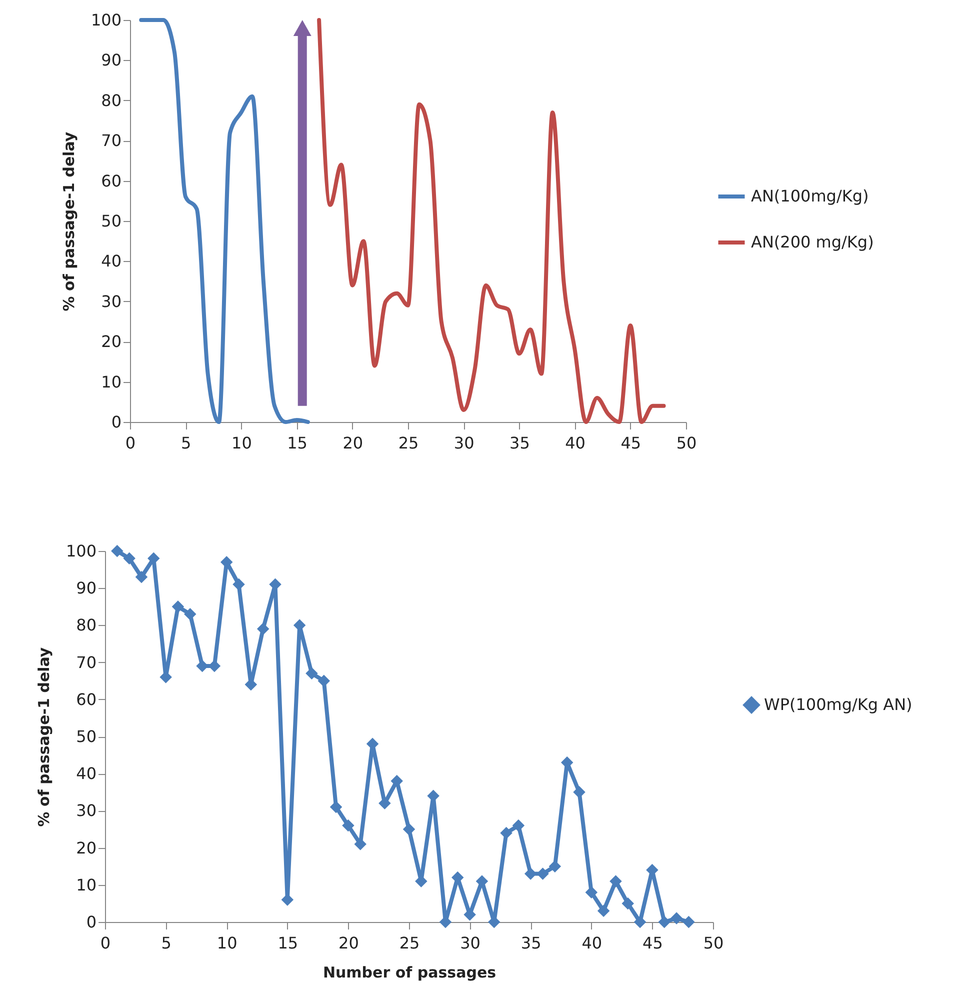  I want to click on legend-label: WP(100mg/Kg AN), so click(838, 704).